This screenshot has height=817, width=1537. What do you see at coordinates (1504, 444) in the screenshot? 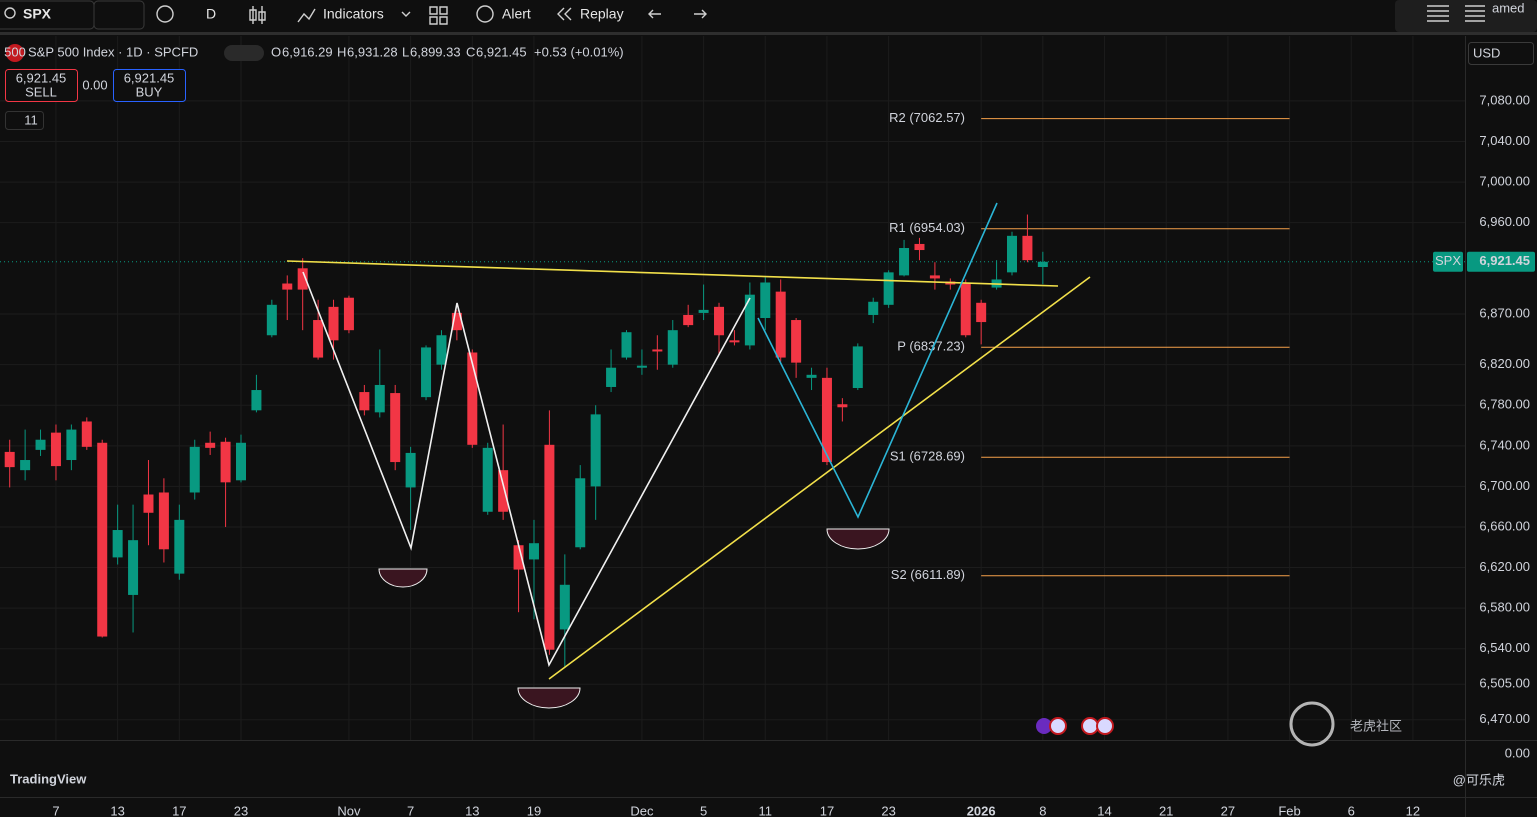
I see `y-tick-label: 6,740.00` at bounding box center [1504, 444].